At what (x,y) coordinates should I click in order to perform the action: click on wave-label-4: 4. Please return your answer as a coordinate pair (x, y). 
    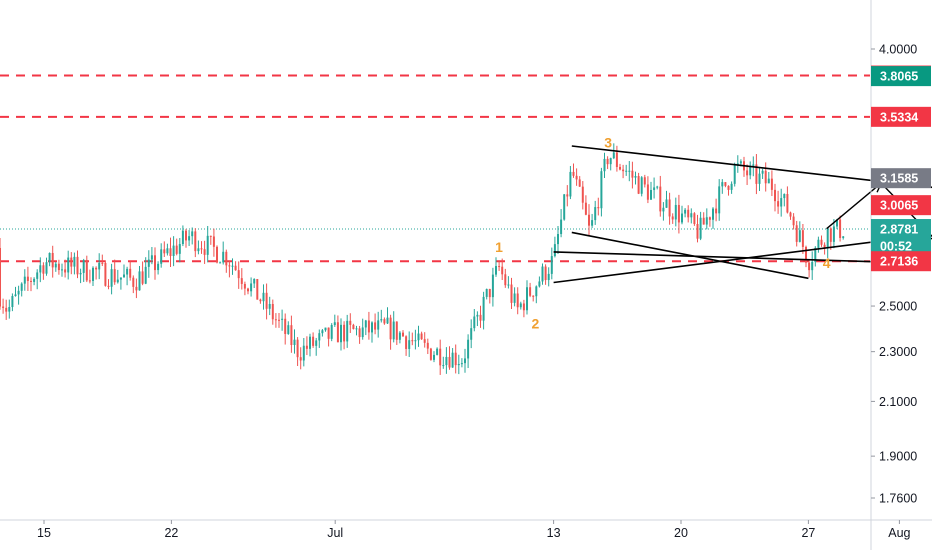
    Looking at the image, I should click on (827, 263).